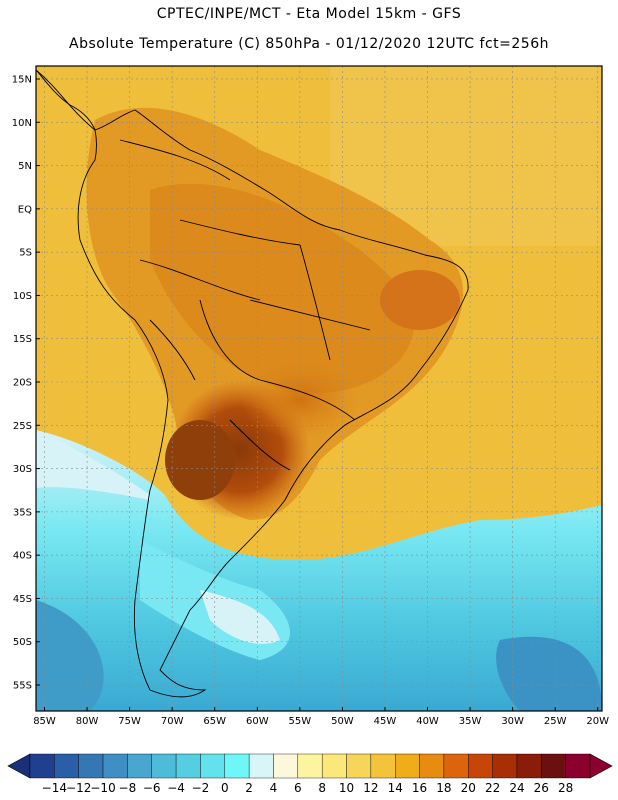 The width and height of the screenshot is (618, 800). I want to click on colorbar-tick-label: 12, so click(370, 788).